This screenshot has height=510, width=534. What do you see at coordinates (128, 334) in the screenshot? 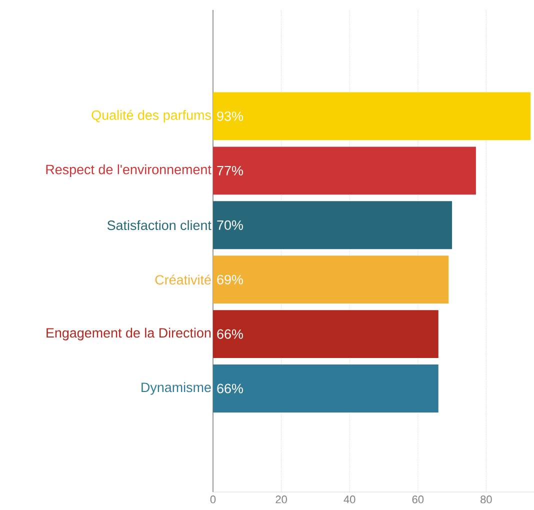
I see `y-tick-label: Engagement de la Direction` at bounding box center [128, 334].